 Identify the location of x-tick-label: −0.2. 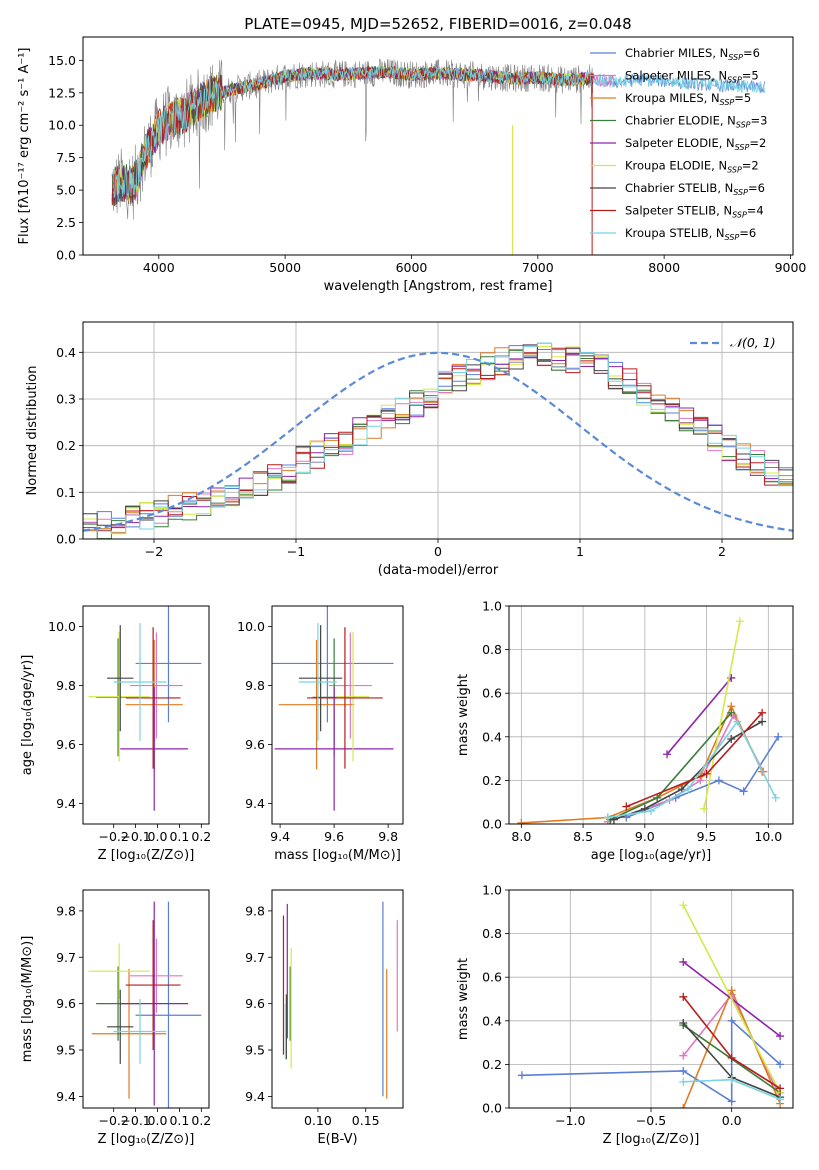
(113, 1120).